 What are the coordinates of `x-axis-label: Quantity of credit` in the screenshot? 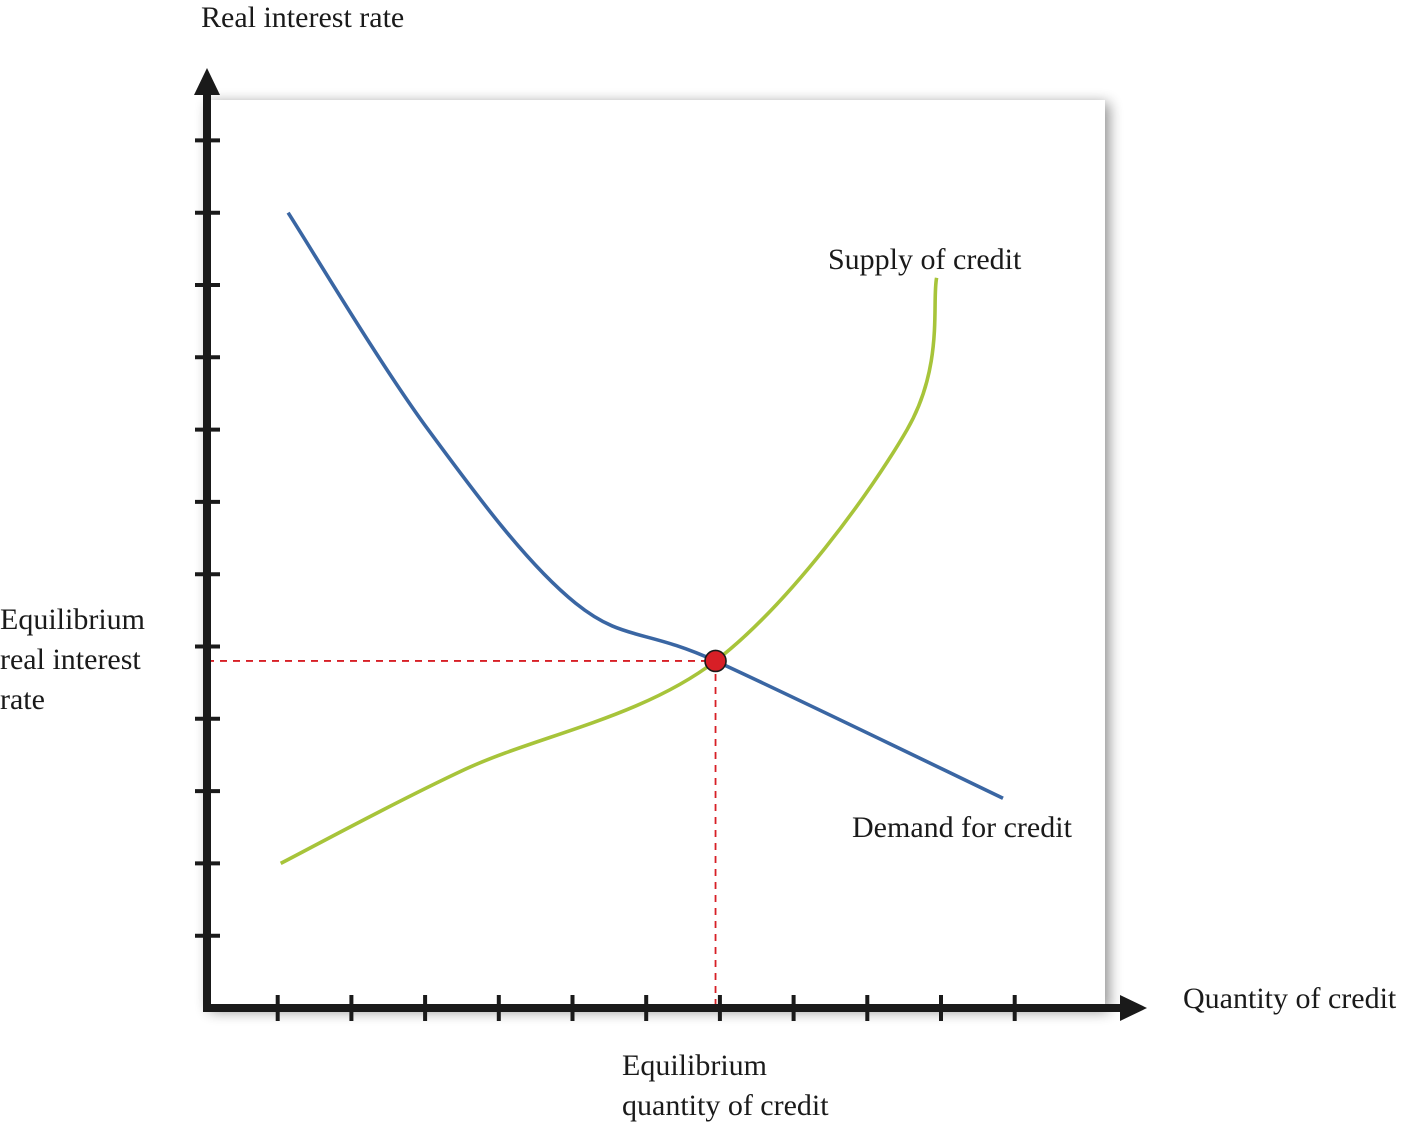 It's located at (1290, 998).